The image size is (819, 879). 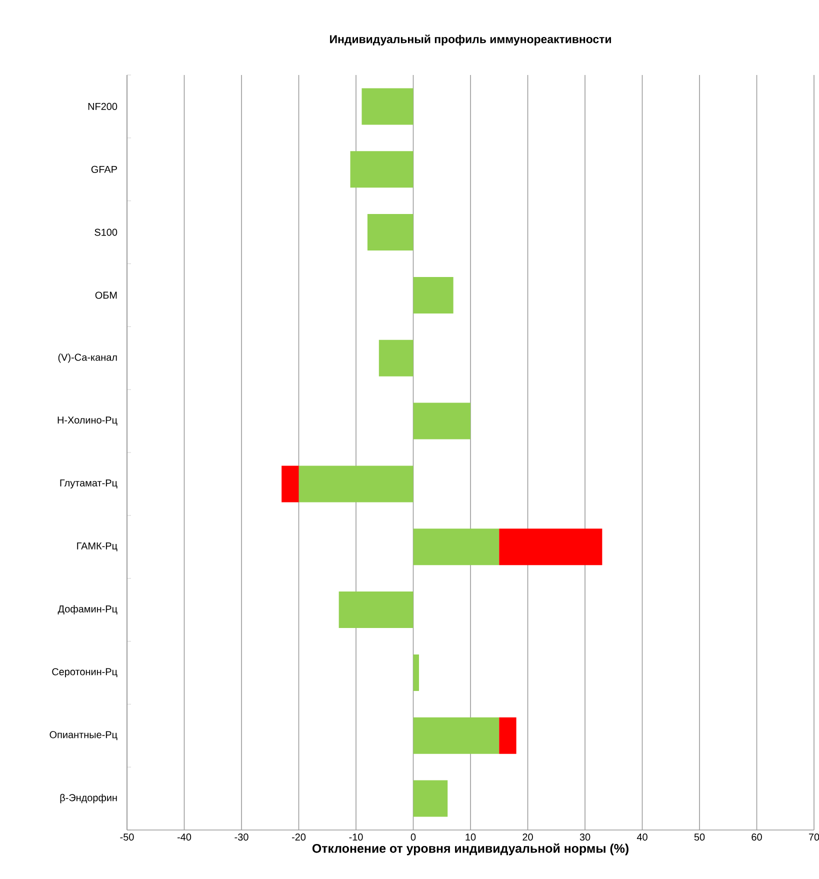 What do you see at coordinates (184, 837) in the screenshot?
I see `x-tick-label: -40` at bounding box center [184, 837].